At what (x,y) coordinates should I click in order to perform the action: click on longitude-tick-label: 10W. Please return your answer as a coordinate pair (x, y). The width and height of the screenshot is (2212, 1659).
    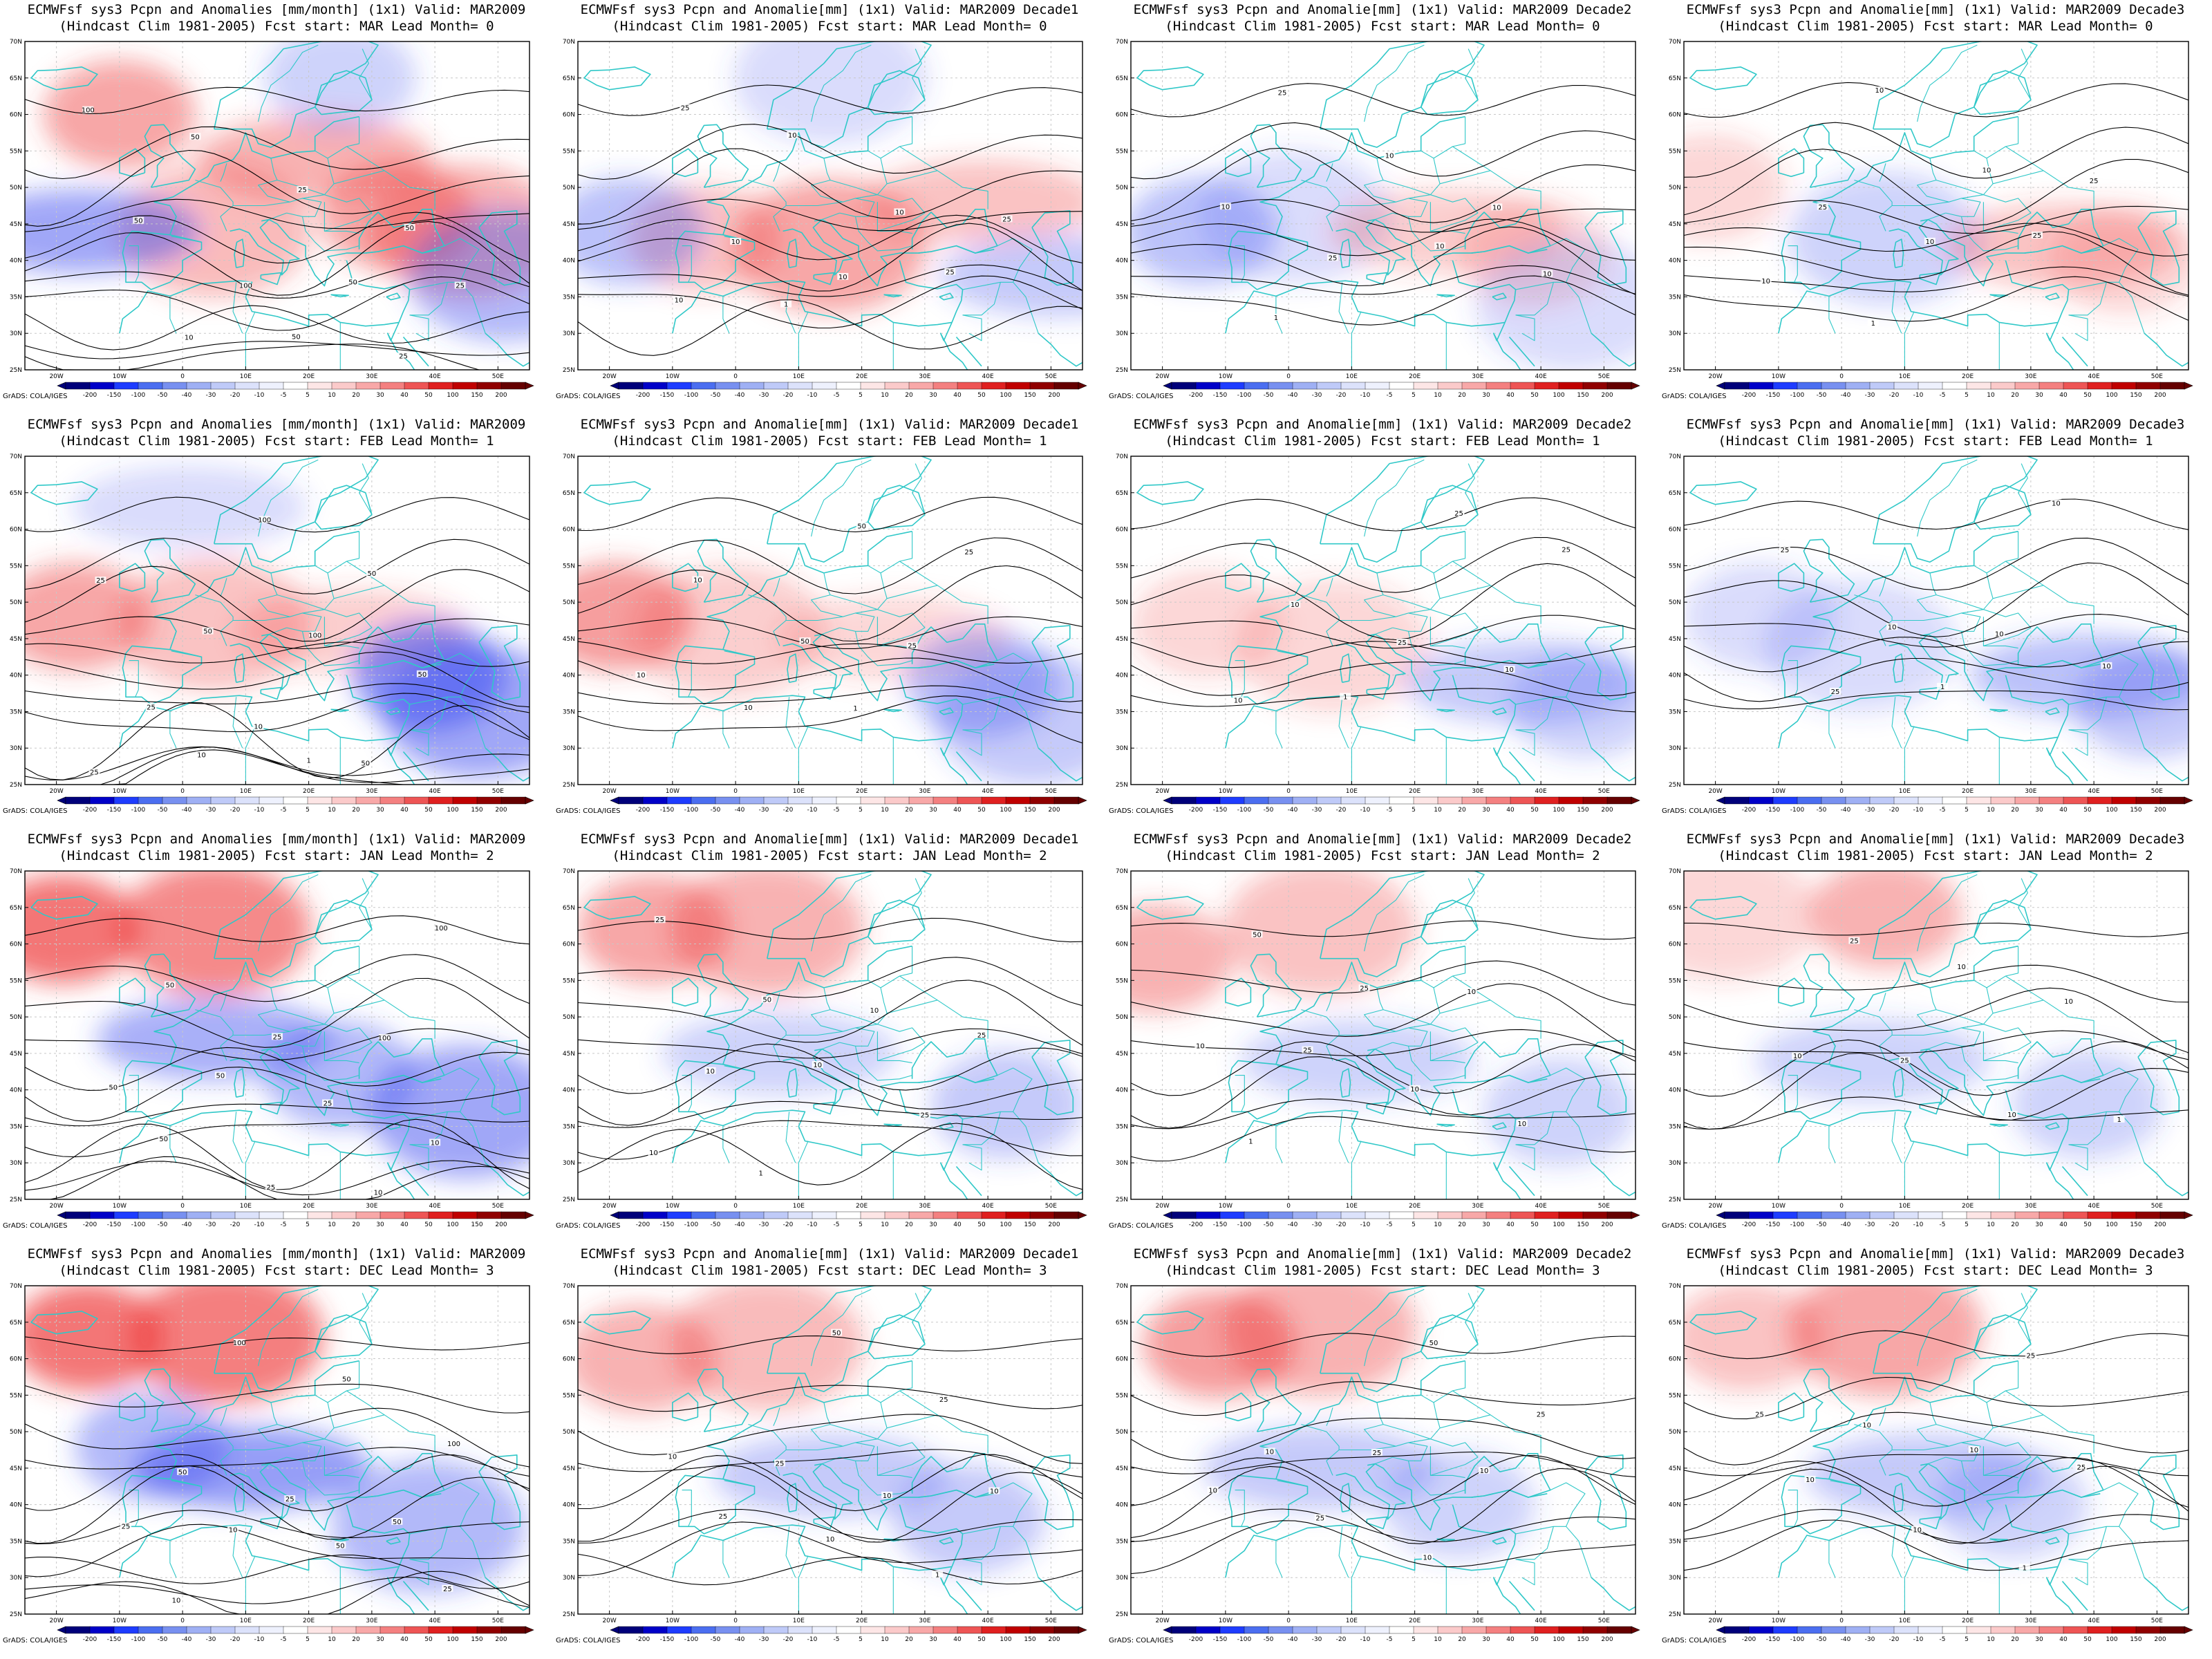
    Looking at the image, I should click on (672, 377).